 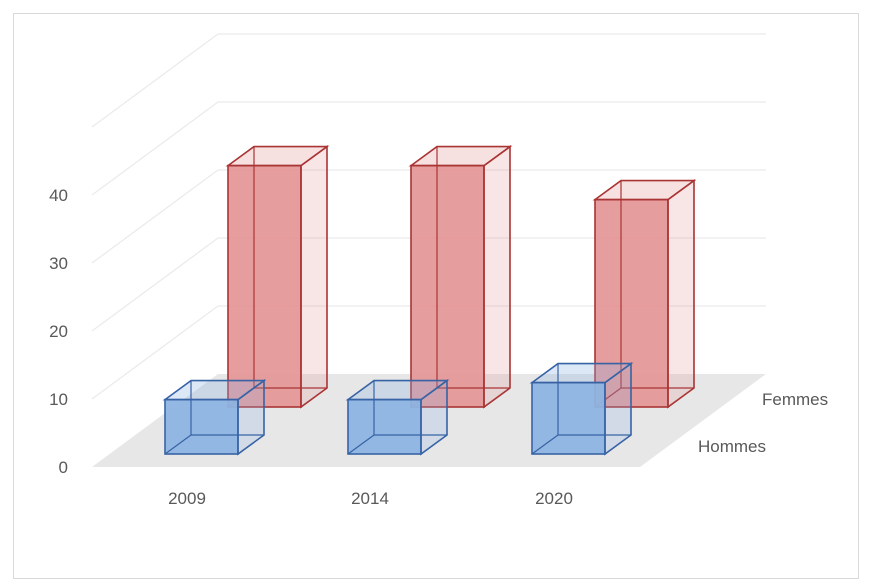 I want to click on y-tick-label: 0, so click(x=63, y=467).